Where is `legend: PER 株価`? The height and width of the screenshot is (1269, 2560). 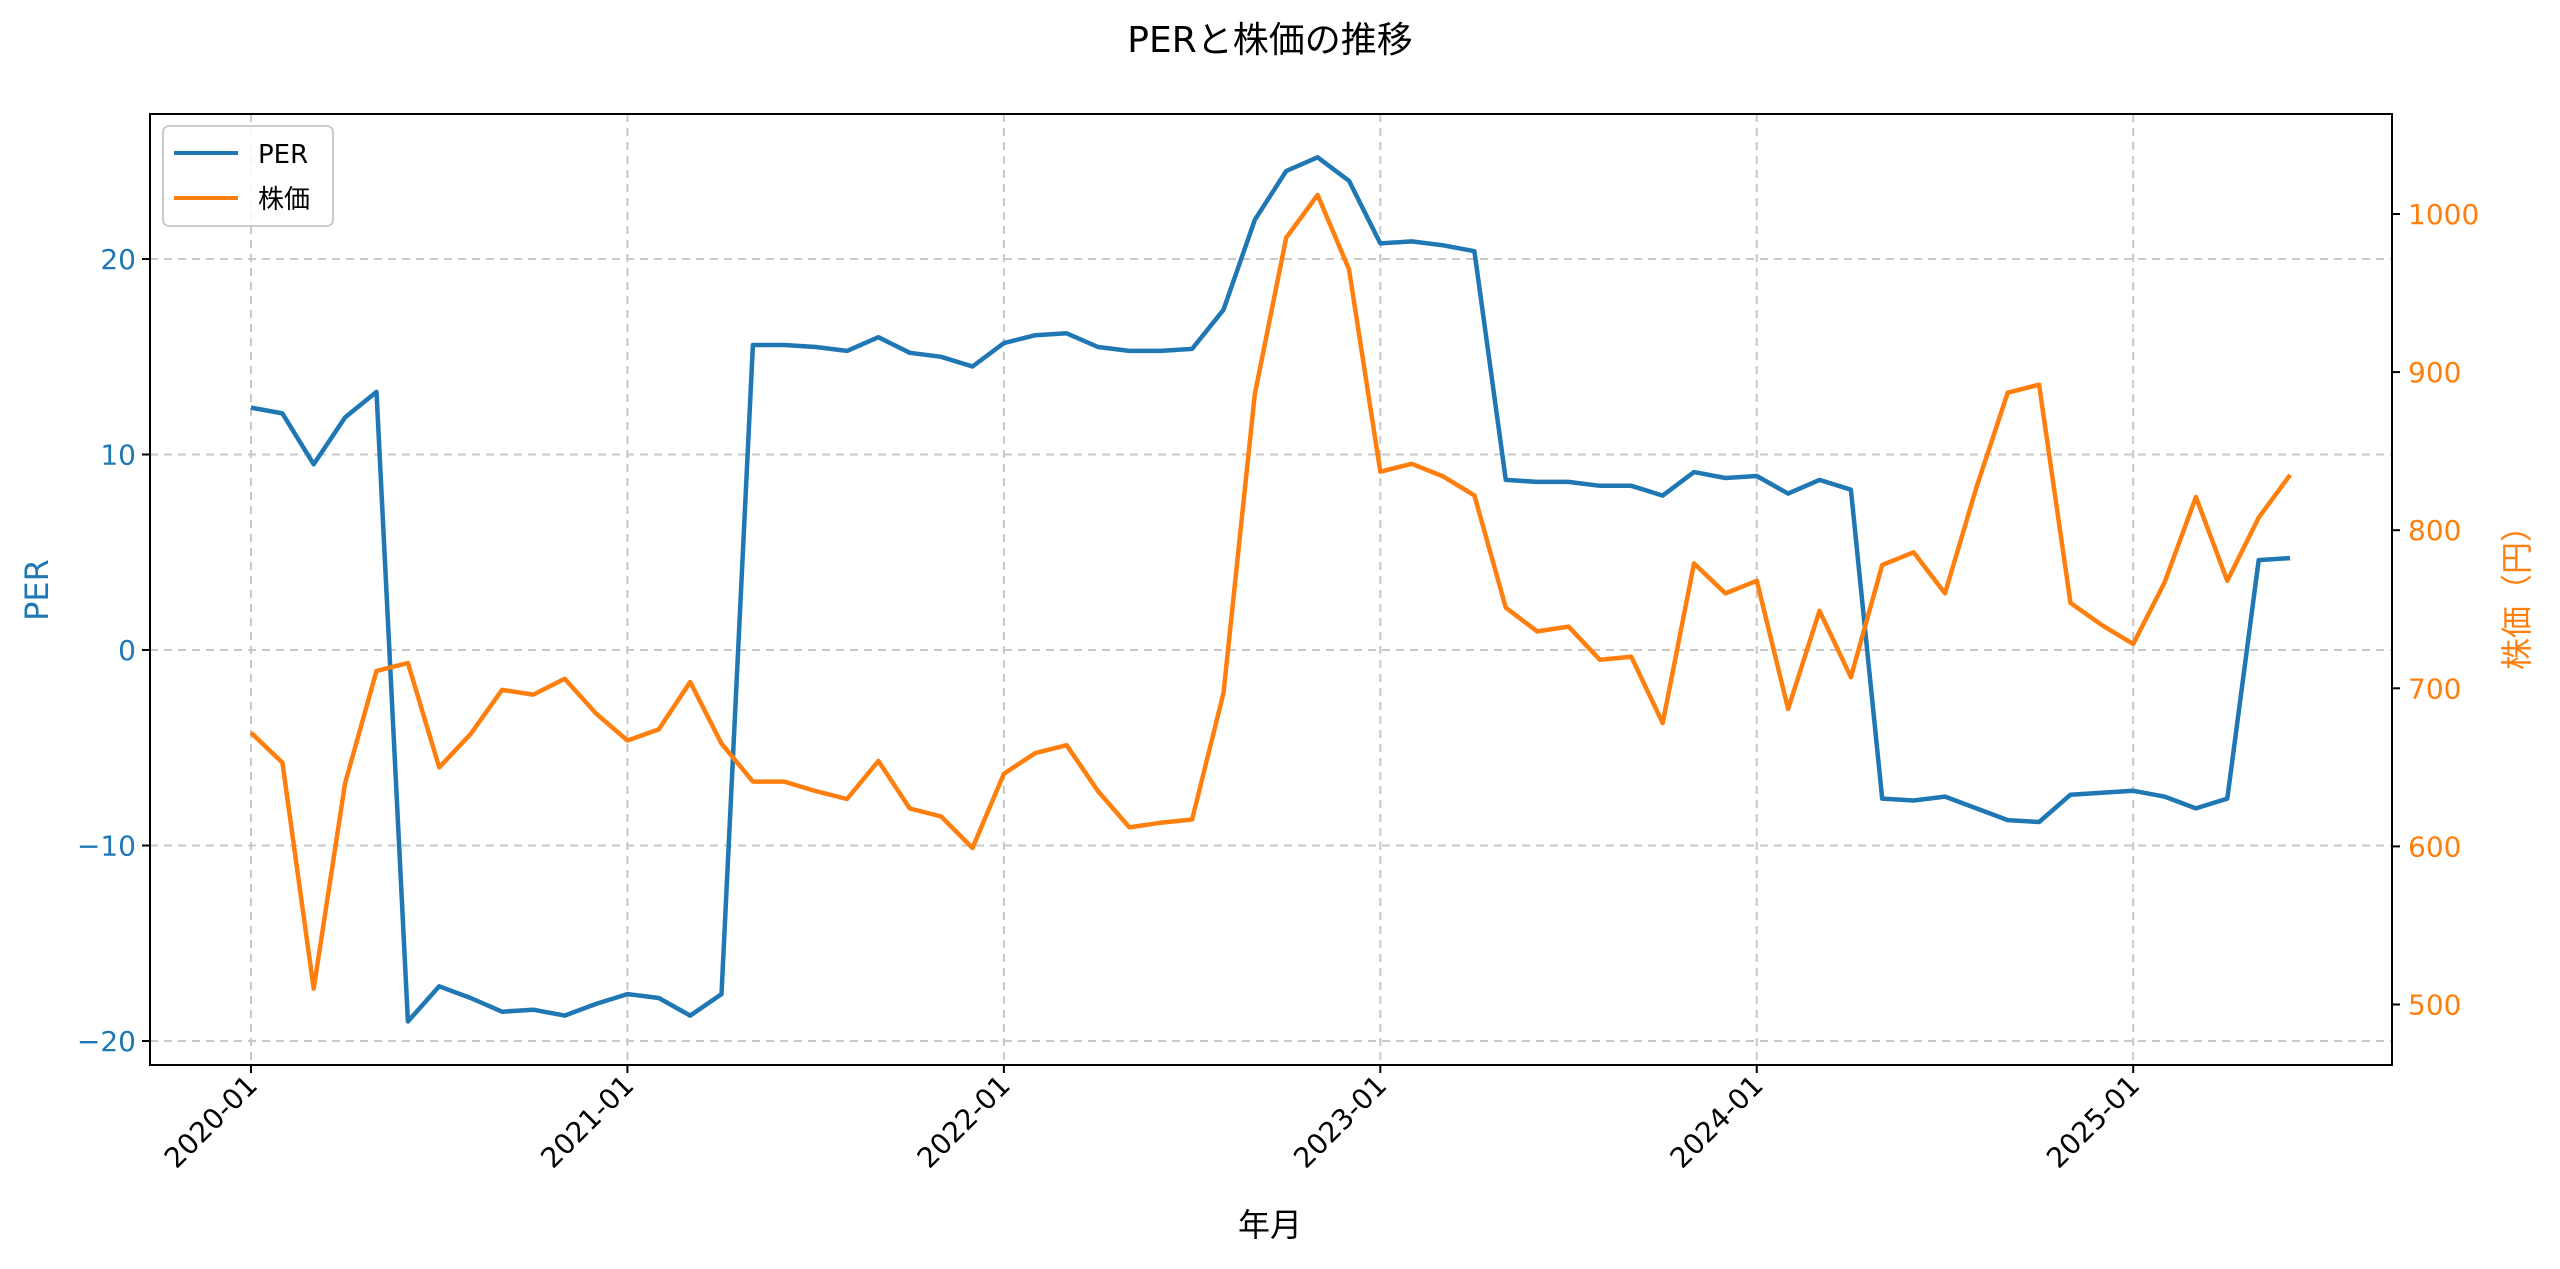 legend: PER 株価 is located at coordinates (248, 176).